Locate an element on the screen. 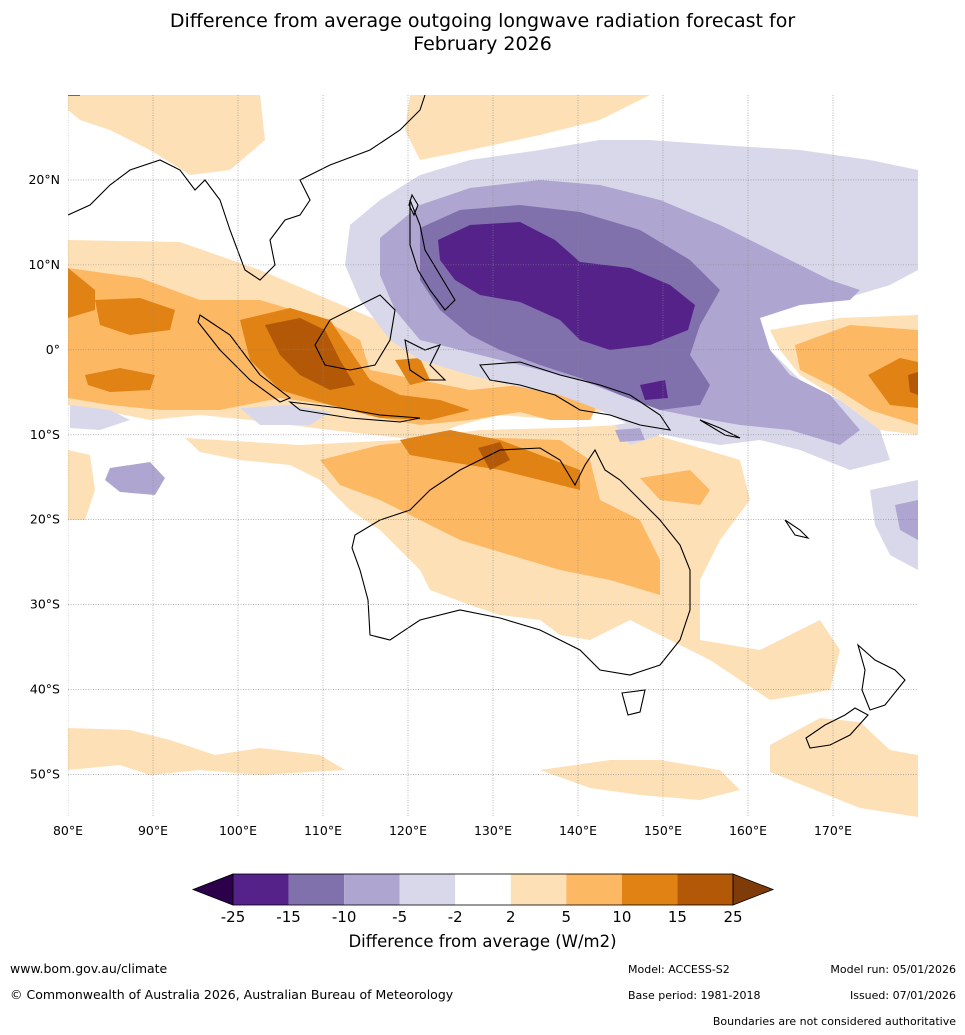 The image size is (965, 1035). colorbar is located at coordinates (483, 889).